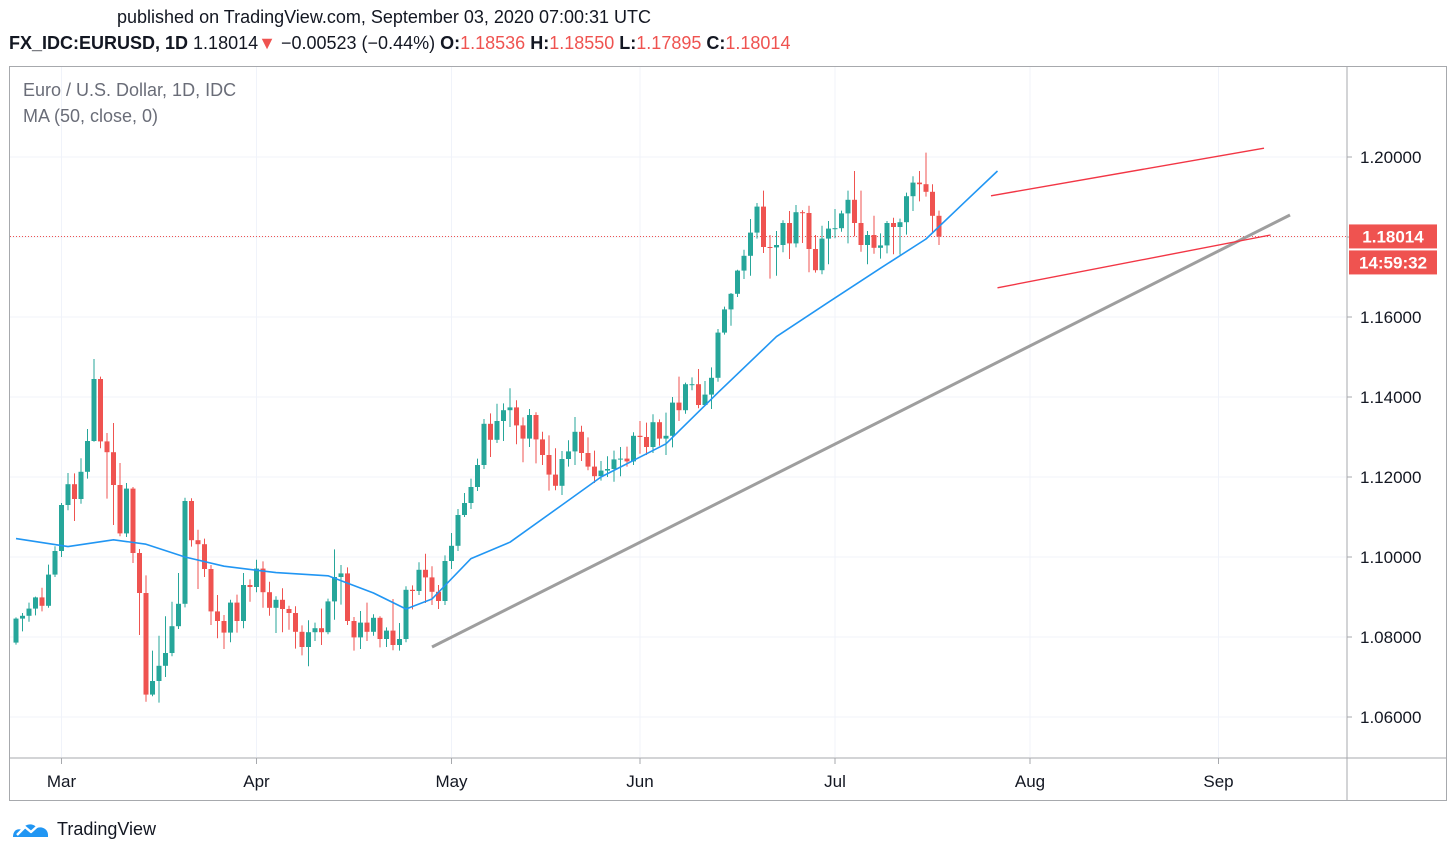 The image size is (1454, 856). Describe the element at coordinates (758, 43) in the screenshot. I see `close-value: 1.18014` at that location.